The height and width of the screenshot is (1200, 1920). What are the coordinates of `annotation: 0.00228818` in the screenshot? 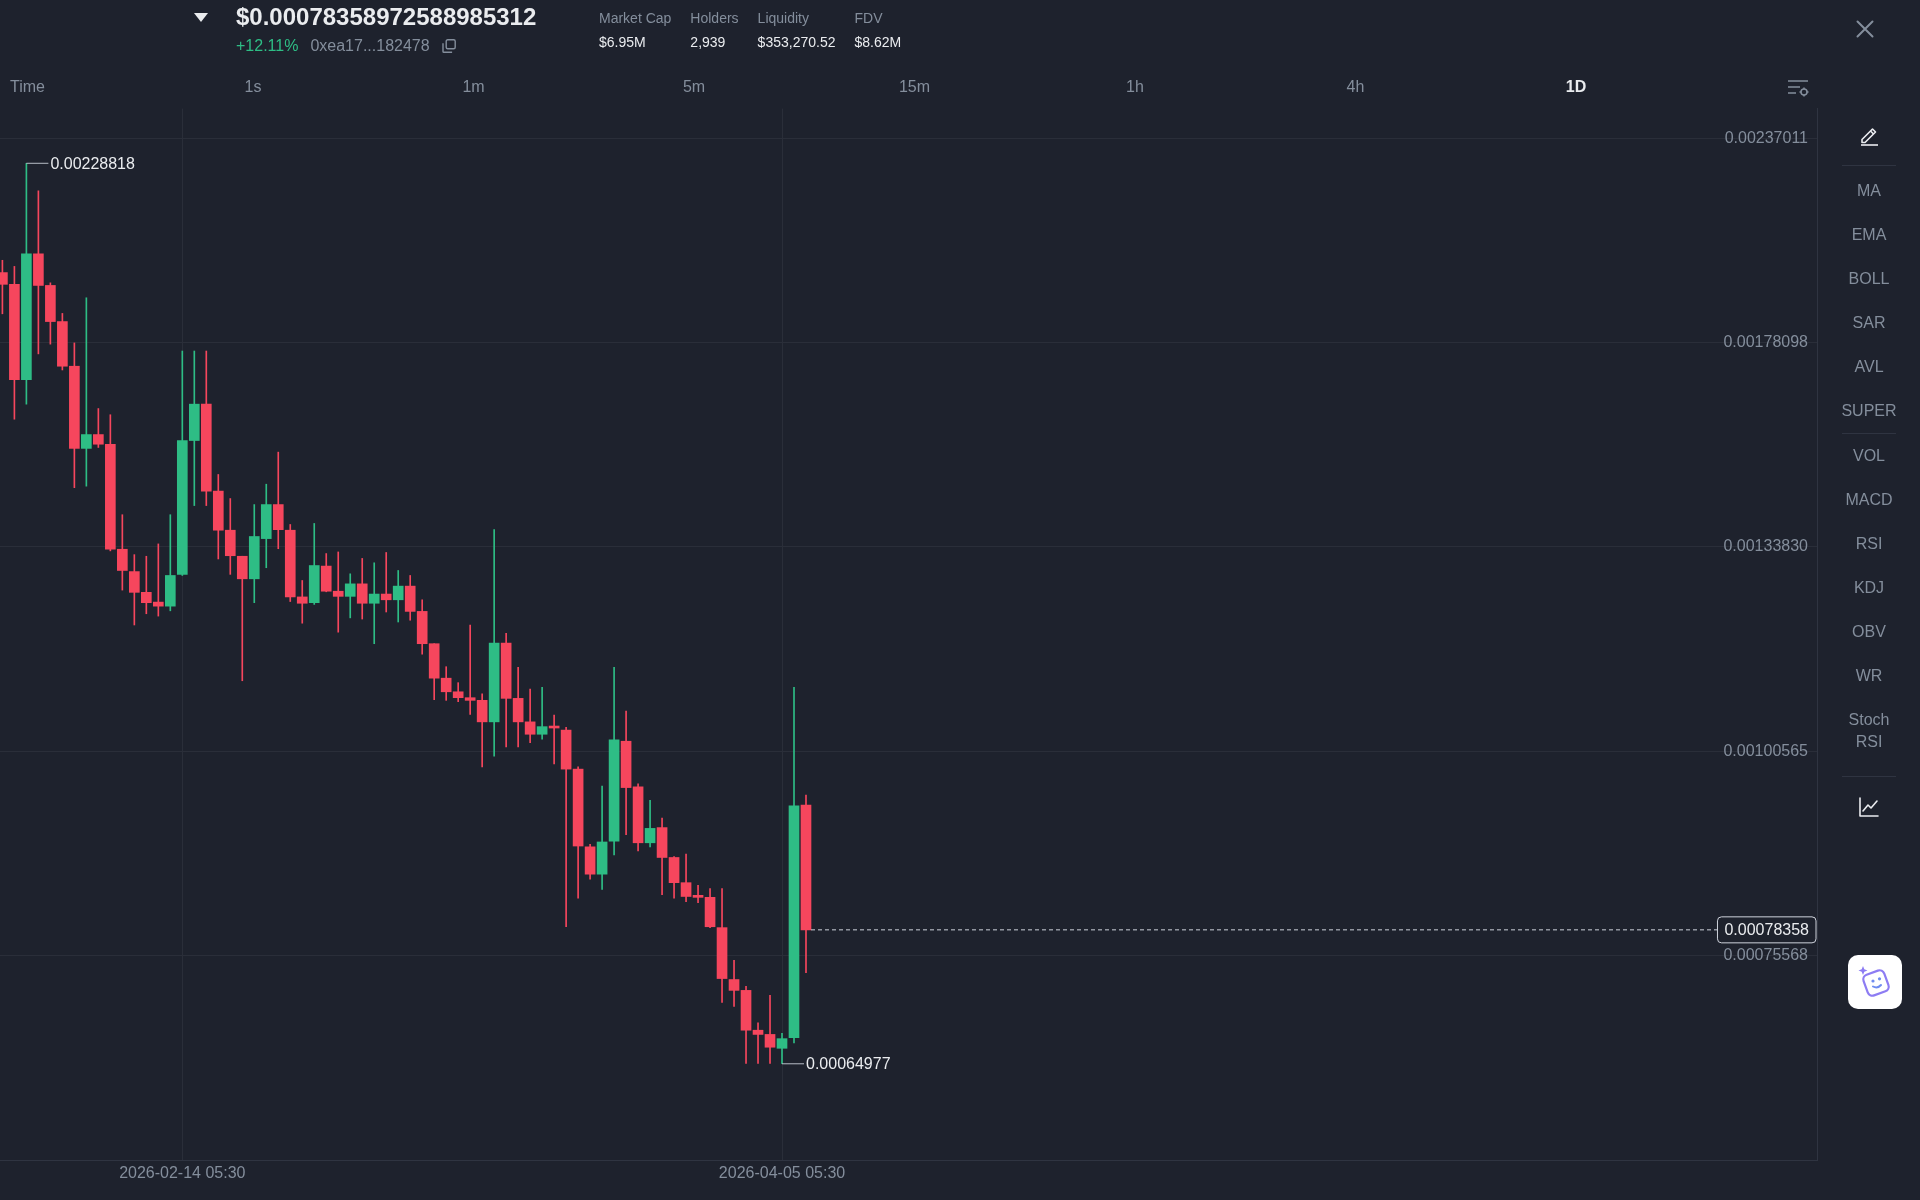 It's located at (93, 163).